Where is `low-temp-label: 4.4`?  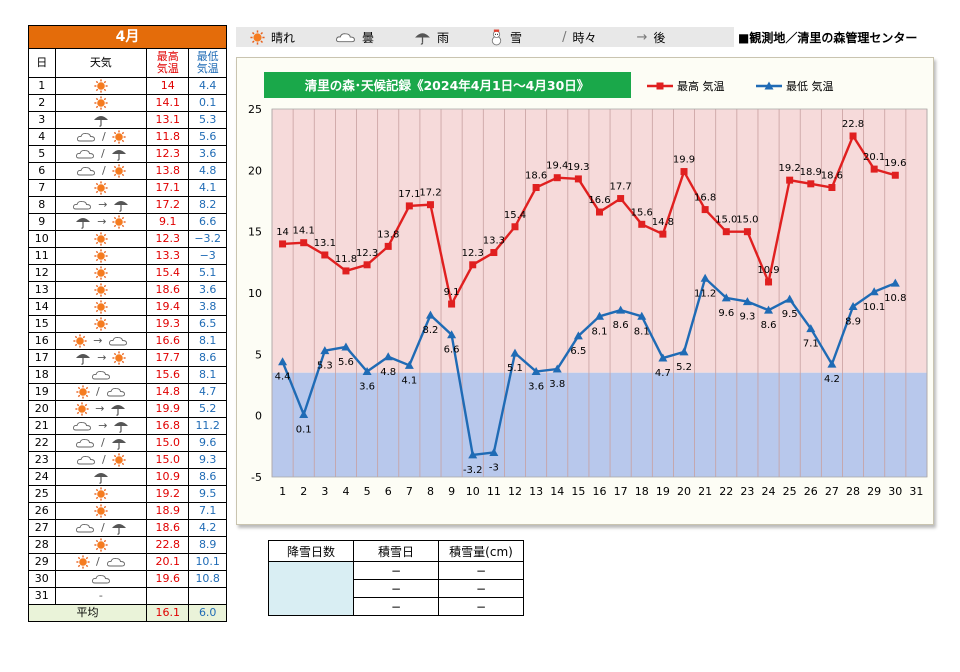 low-temp-label: 4.4 is located at coordinates (283, 377).